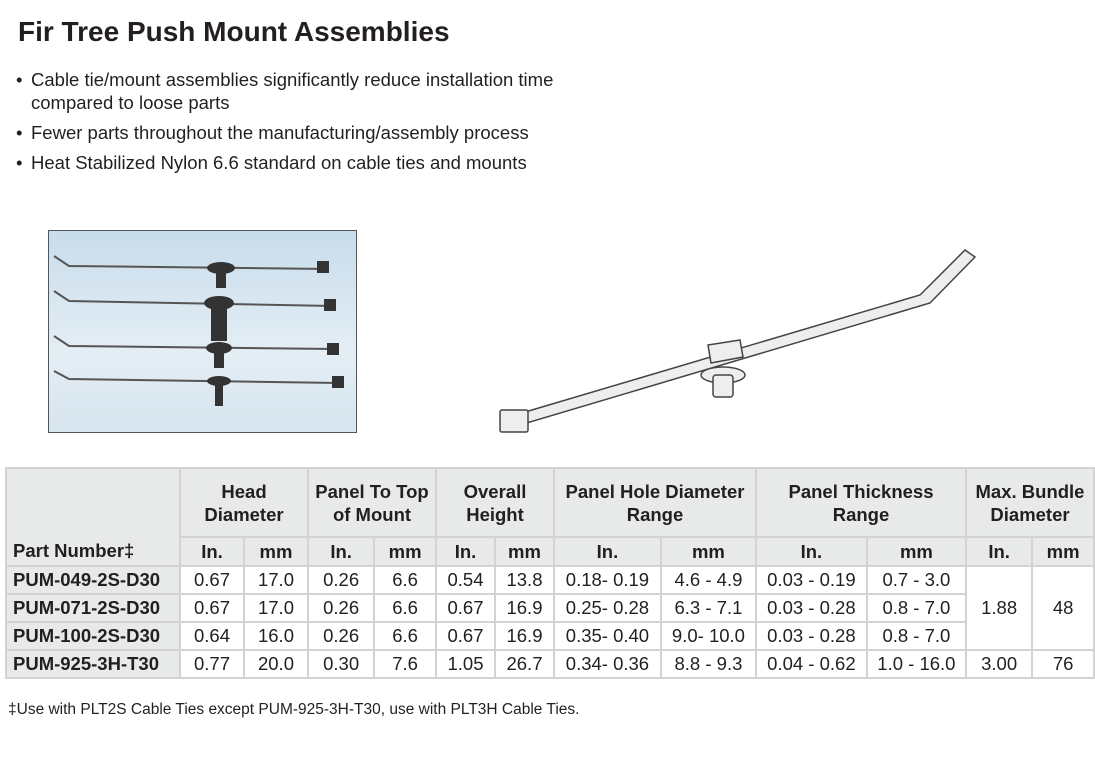 The image size is (1095, 766). Describe the element at coordinates (212, 636) in the screenshot. I see `cell: 0.64` at that location.